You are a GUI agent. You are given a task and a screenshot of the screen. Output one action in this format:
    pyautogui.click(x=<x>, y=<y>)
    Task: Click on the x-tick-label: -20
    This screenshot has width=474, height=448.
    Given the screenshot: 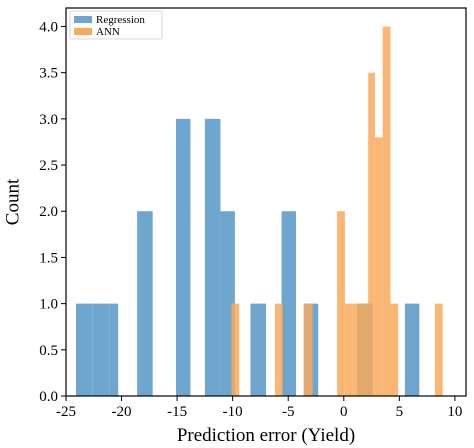 What is the action you would take?
    pyautogui.click(x=122, y=412)
    